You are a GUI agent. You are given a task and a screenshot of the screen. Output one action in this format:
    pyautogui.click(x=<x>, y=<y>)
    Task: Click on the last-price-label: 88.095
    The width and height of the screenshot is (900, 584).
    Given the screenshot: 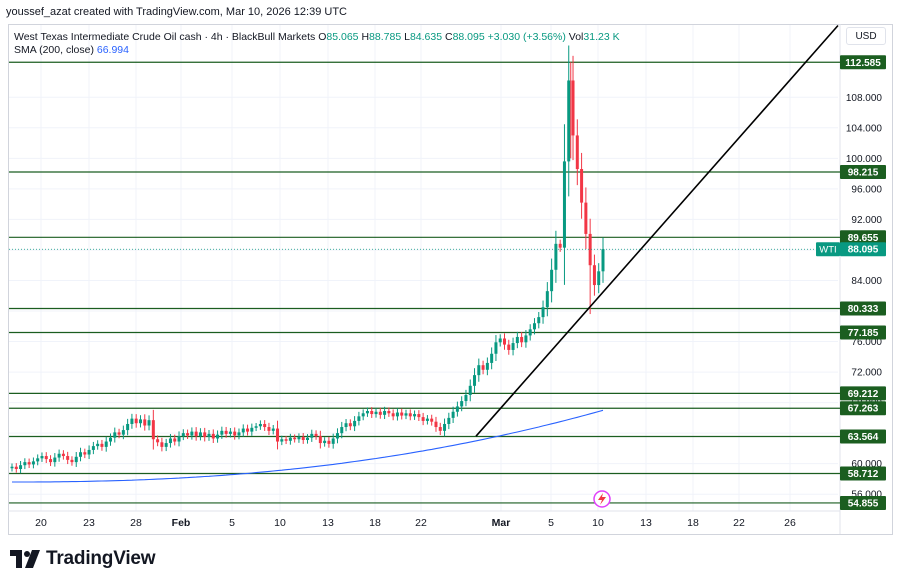 What is the action you would take?
    pyautogui.click(x=863, y=250)
    